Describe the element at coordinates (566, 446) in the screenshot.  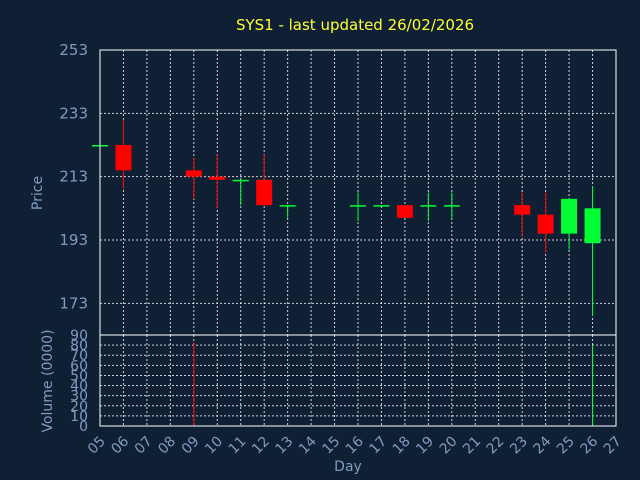
I see `x-tick-label: 25` at that location.